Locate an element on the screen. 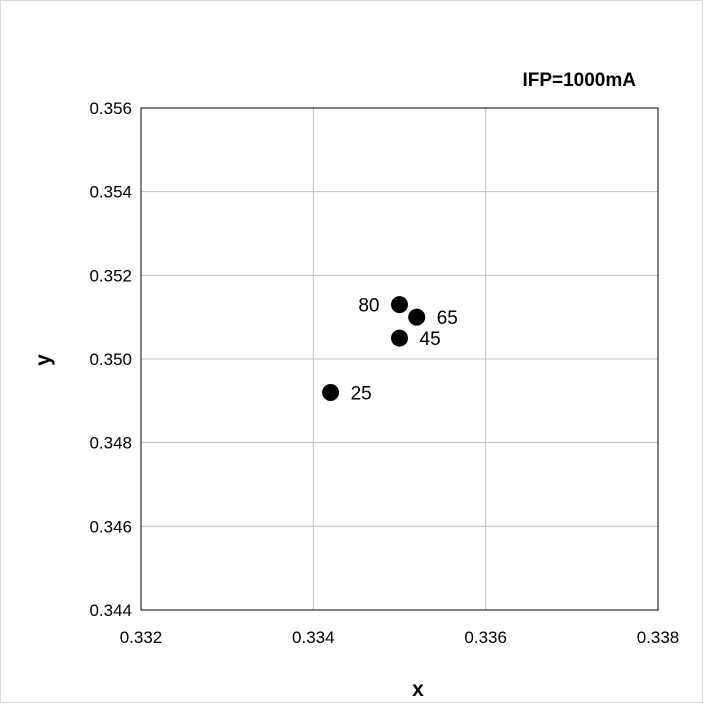  y-tick-label: 0.352 is located at coordinates (110, 275).